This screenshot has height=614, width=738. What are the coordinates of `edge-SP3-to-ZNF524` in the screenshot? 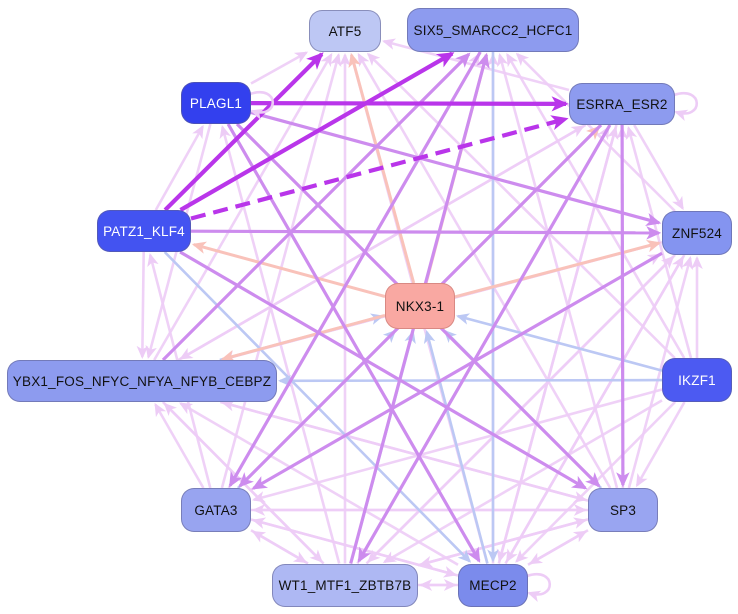 It's located at (660, 372).